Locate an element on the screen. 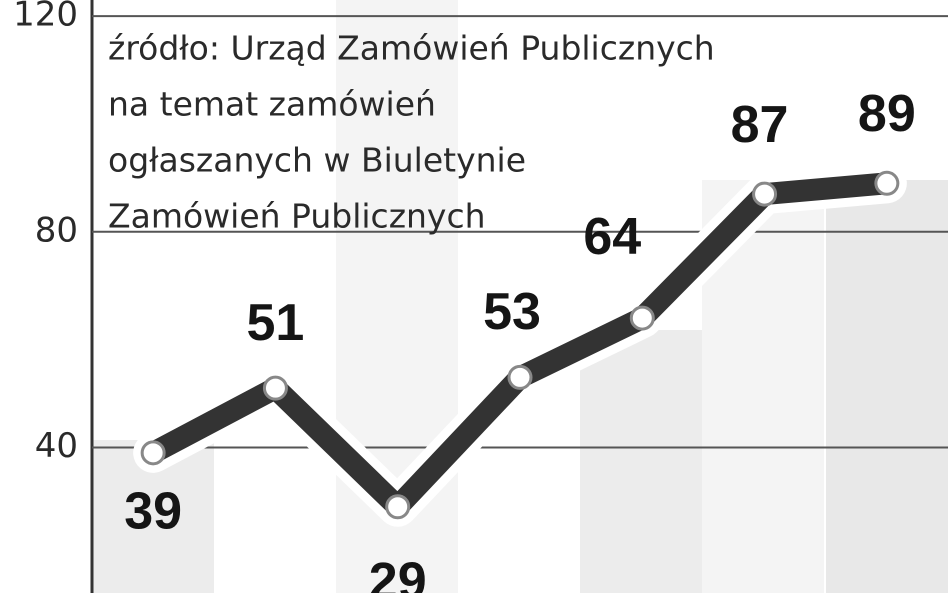 The width and height of the screenshot is (948, 593). value-label: 87 is located at coordinates (760, 125).